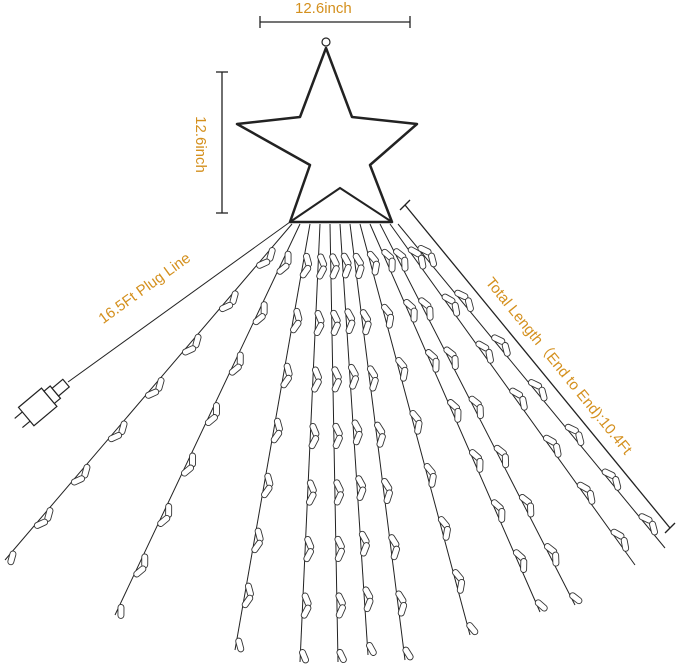  I want to click on star-width-label: 12.6inch, so click(323, 8).